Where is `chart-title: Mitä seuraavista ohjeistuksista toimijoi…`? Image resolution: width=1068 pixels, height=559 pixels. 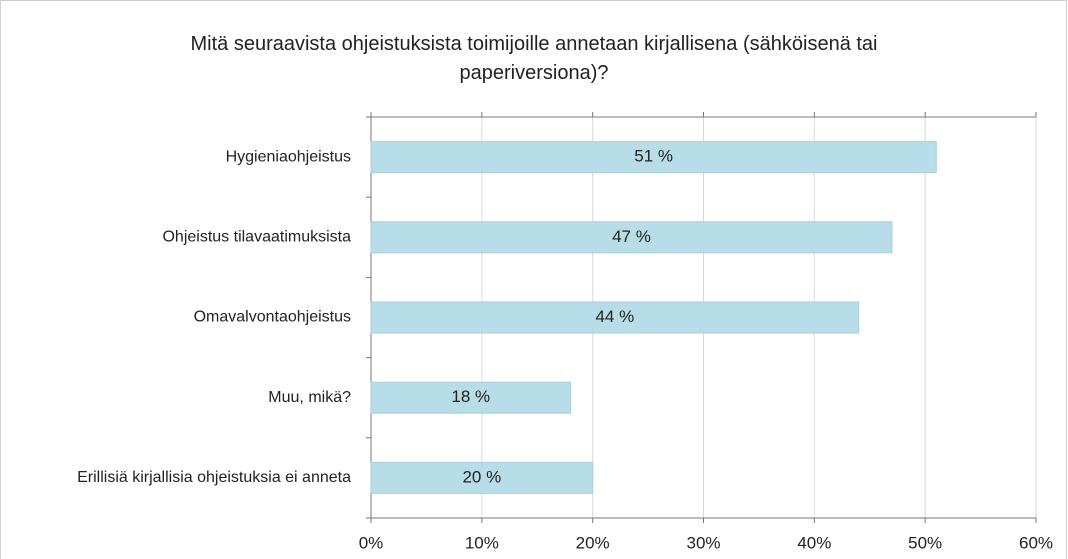 chart-title: Mitä seuraavista ohjeistuksista toimijoi… is located at coordinates (534, 58).